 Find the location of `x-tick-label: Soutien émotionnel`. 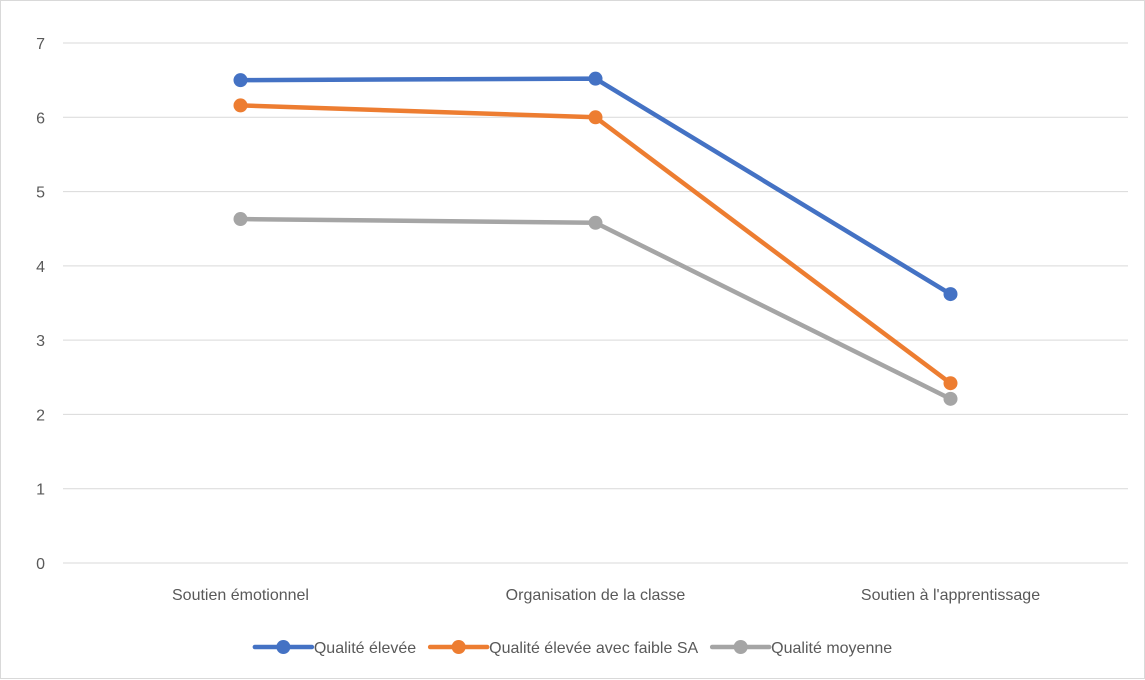

x-tick-label: Soutien émotionnel is located at coordinates (240, 595).